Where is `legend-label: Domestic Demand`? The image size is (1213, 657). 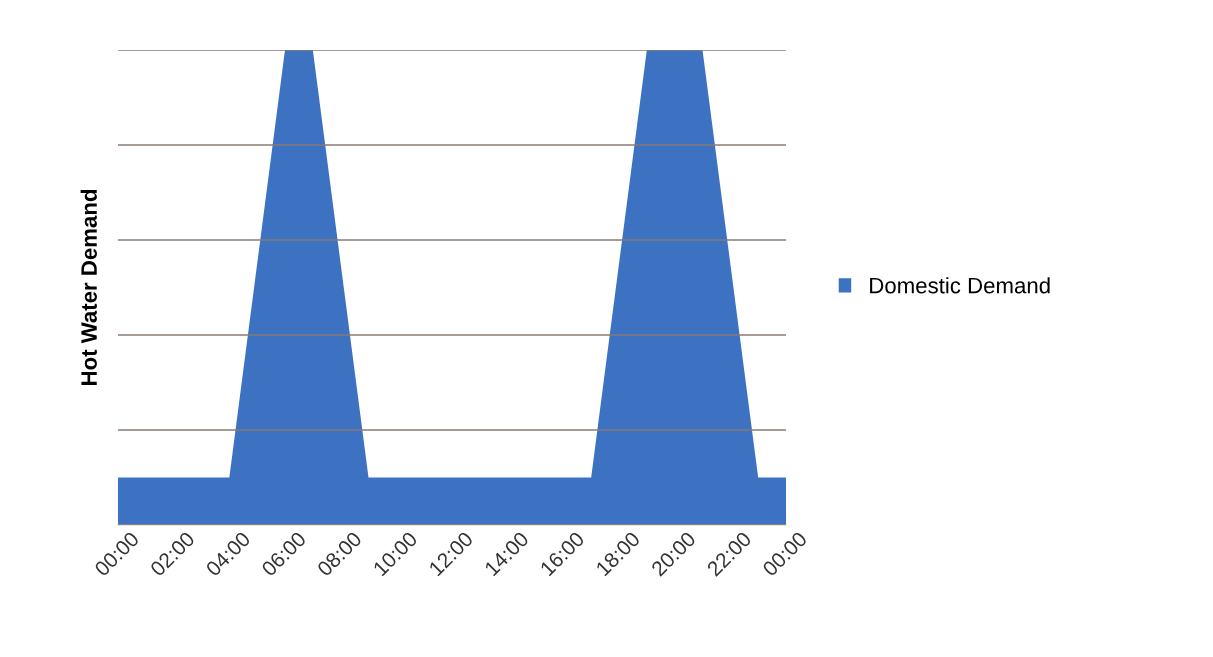
legend-label: Domestic Demand is located at coordinates (960, 285).